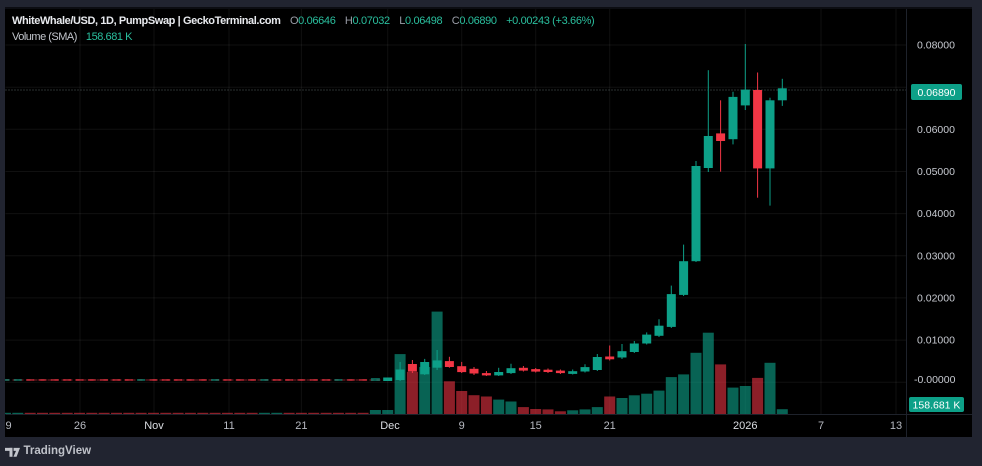 The width and height of the screenshot is (982, 466). I want to click on svg-text: 158.681 K, so click(937, 405).